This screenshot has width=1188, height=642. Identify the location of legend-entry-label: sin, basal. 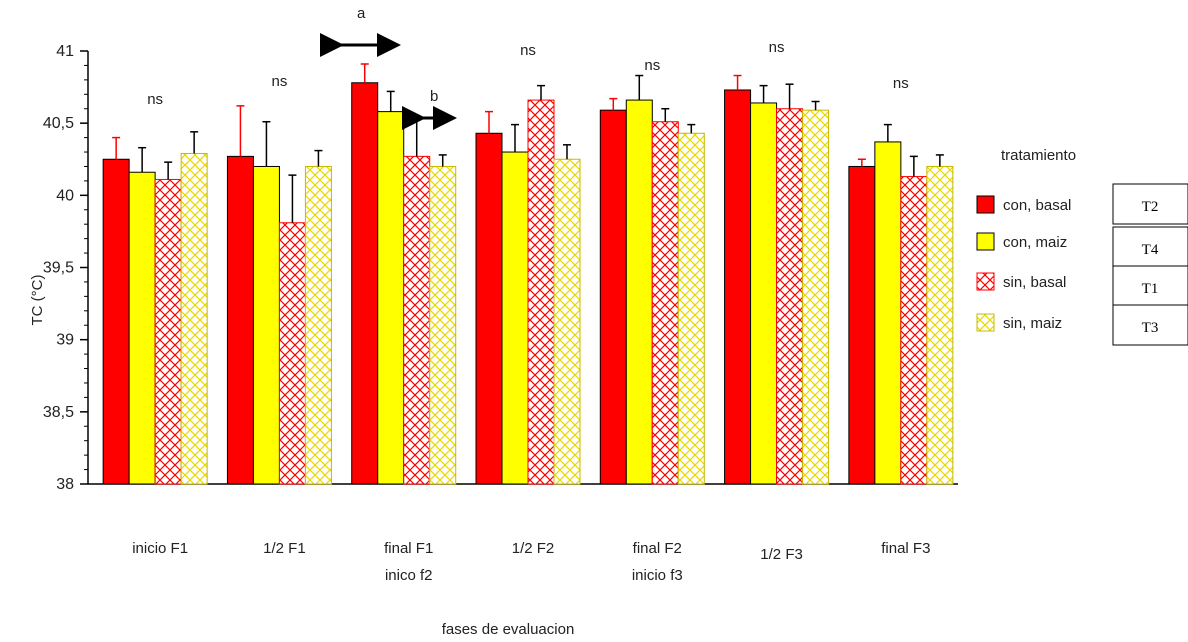
(1034, 282).